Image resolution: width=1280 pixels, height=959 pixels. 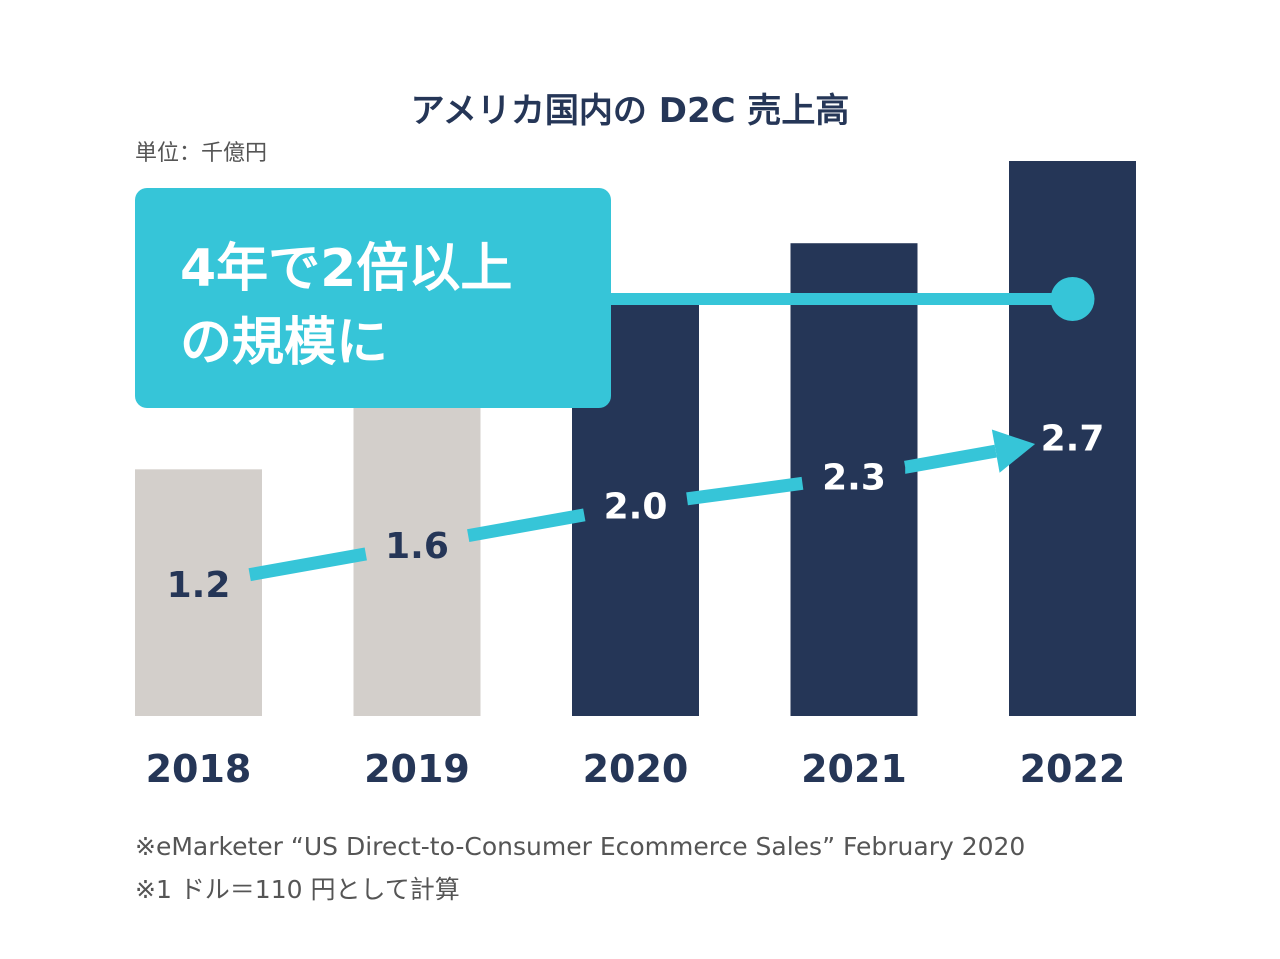 I want to click on bar-2021, so click(x=854, y=479).